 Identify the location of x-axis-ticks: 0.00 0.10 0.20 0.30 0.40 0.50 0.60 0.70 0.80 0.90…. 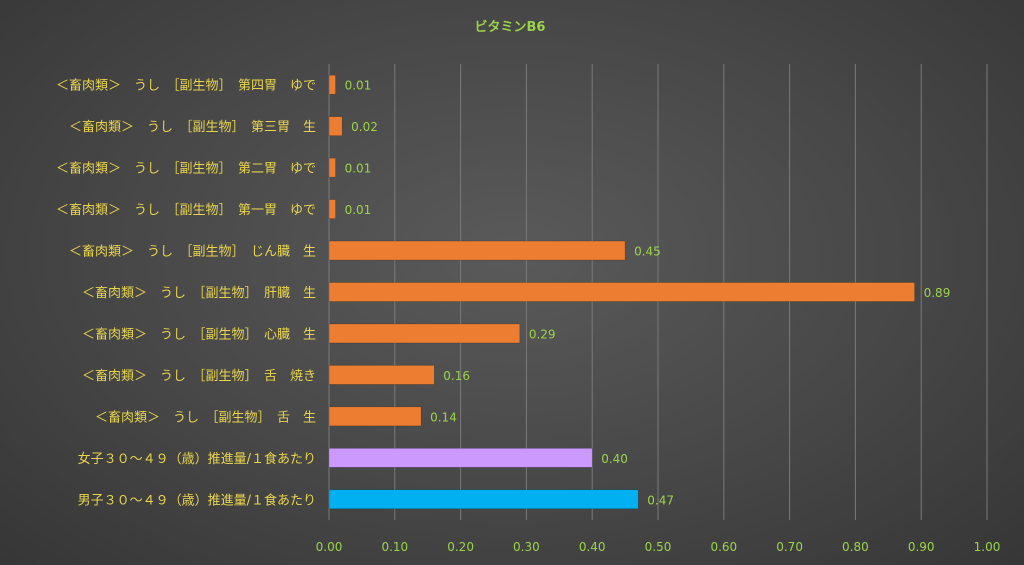
(658, 547).